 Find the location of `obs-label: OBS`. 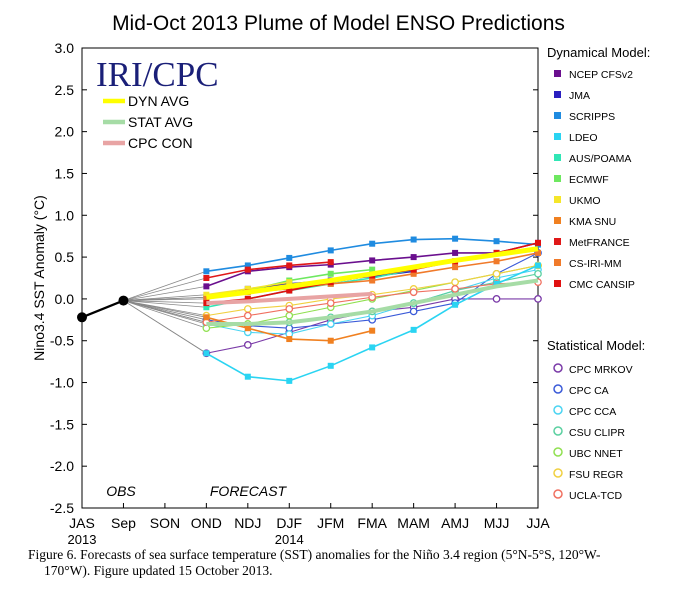

obs-label: OBS is located at coordinates (121, 491).